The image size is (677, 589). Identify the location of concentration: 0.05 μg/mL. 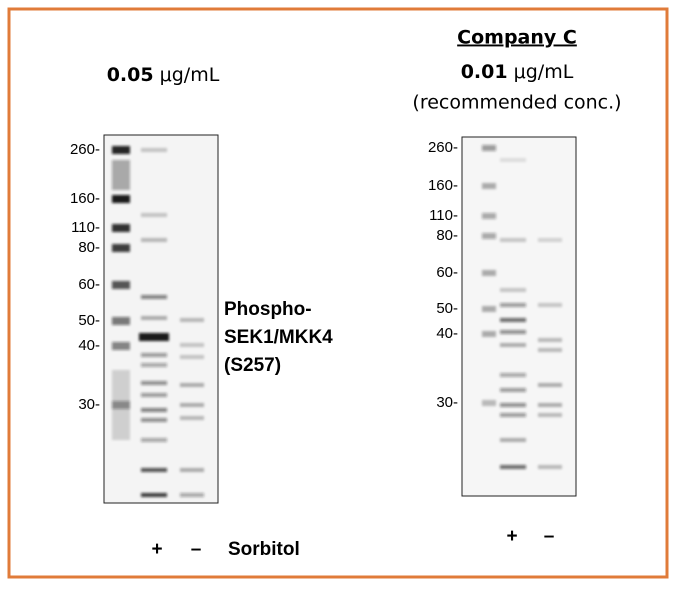
(163, 75).